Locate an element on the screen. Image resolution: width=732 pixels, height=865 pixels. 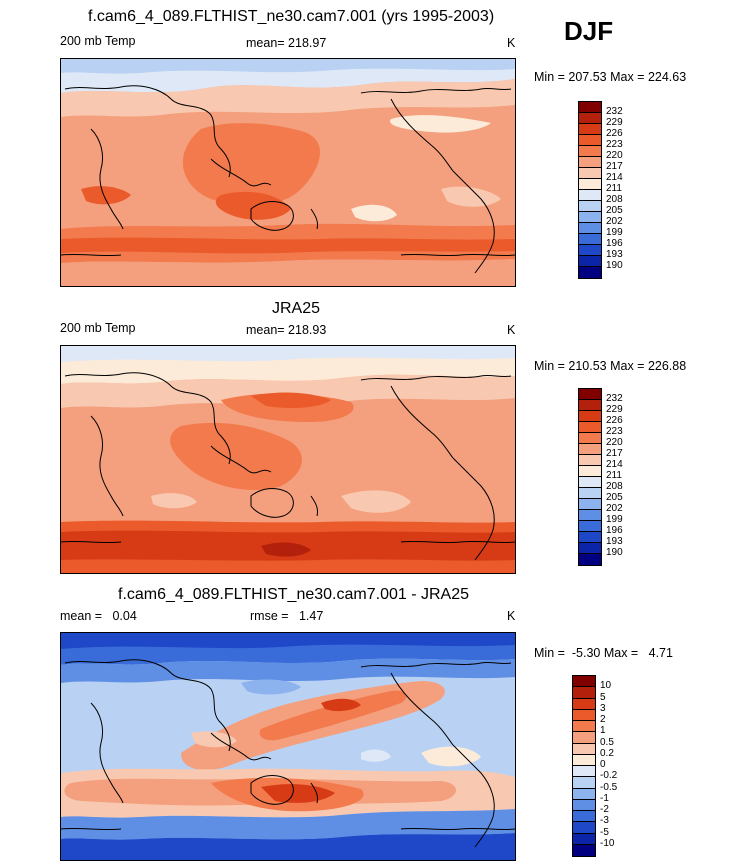
colorbar-tick-label: 208 is located at coordinates (614, 199).